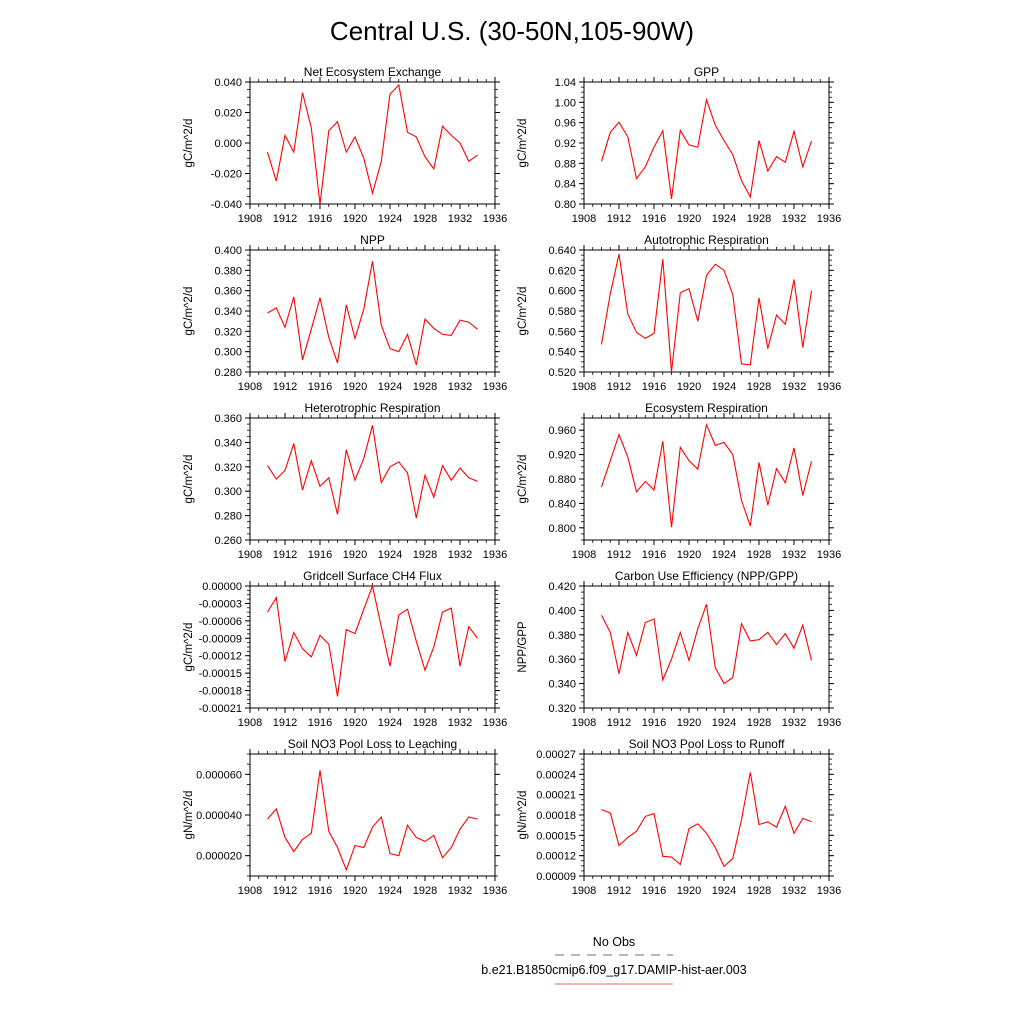  I want to click on y-tick-label: 0.020, so click(228, 114).